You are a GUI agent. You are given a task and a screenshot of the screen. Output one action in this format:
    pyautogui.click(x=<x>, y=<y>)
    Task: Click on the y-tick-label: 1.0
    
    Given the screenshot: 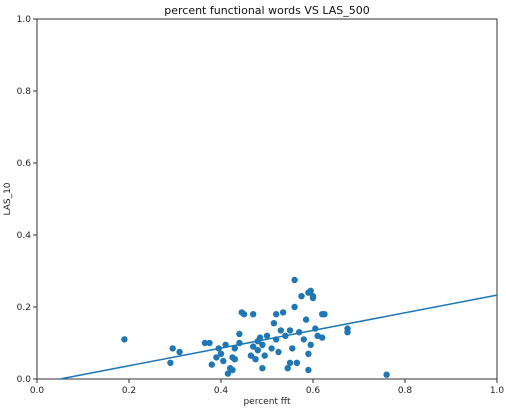 What is the action you would take?
    pyautogui.click(x=24, y=20)
    